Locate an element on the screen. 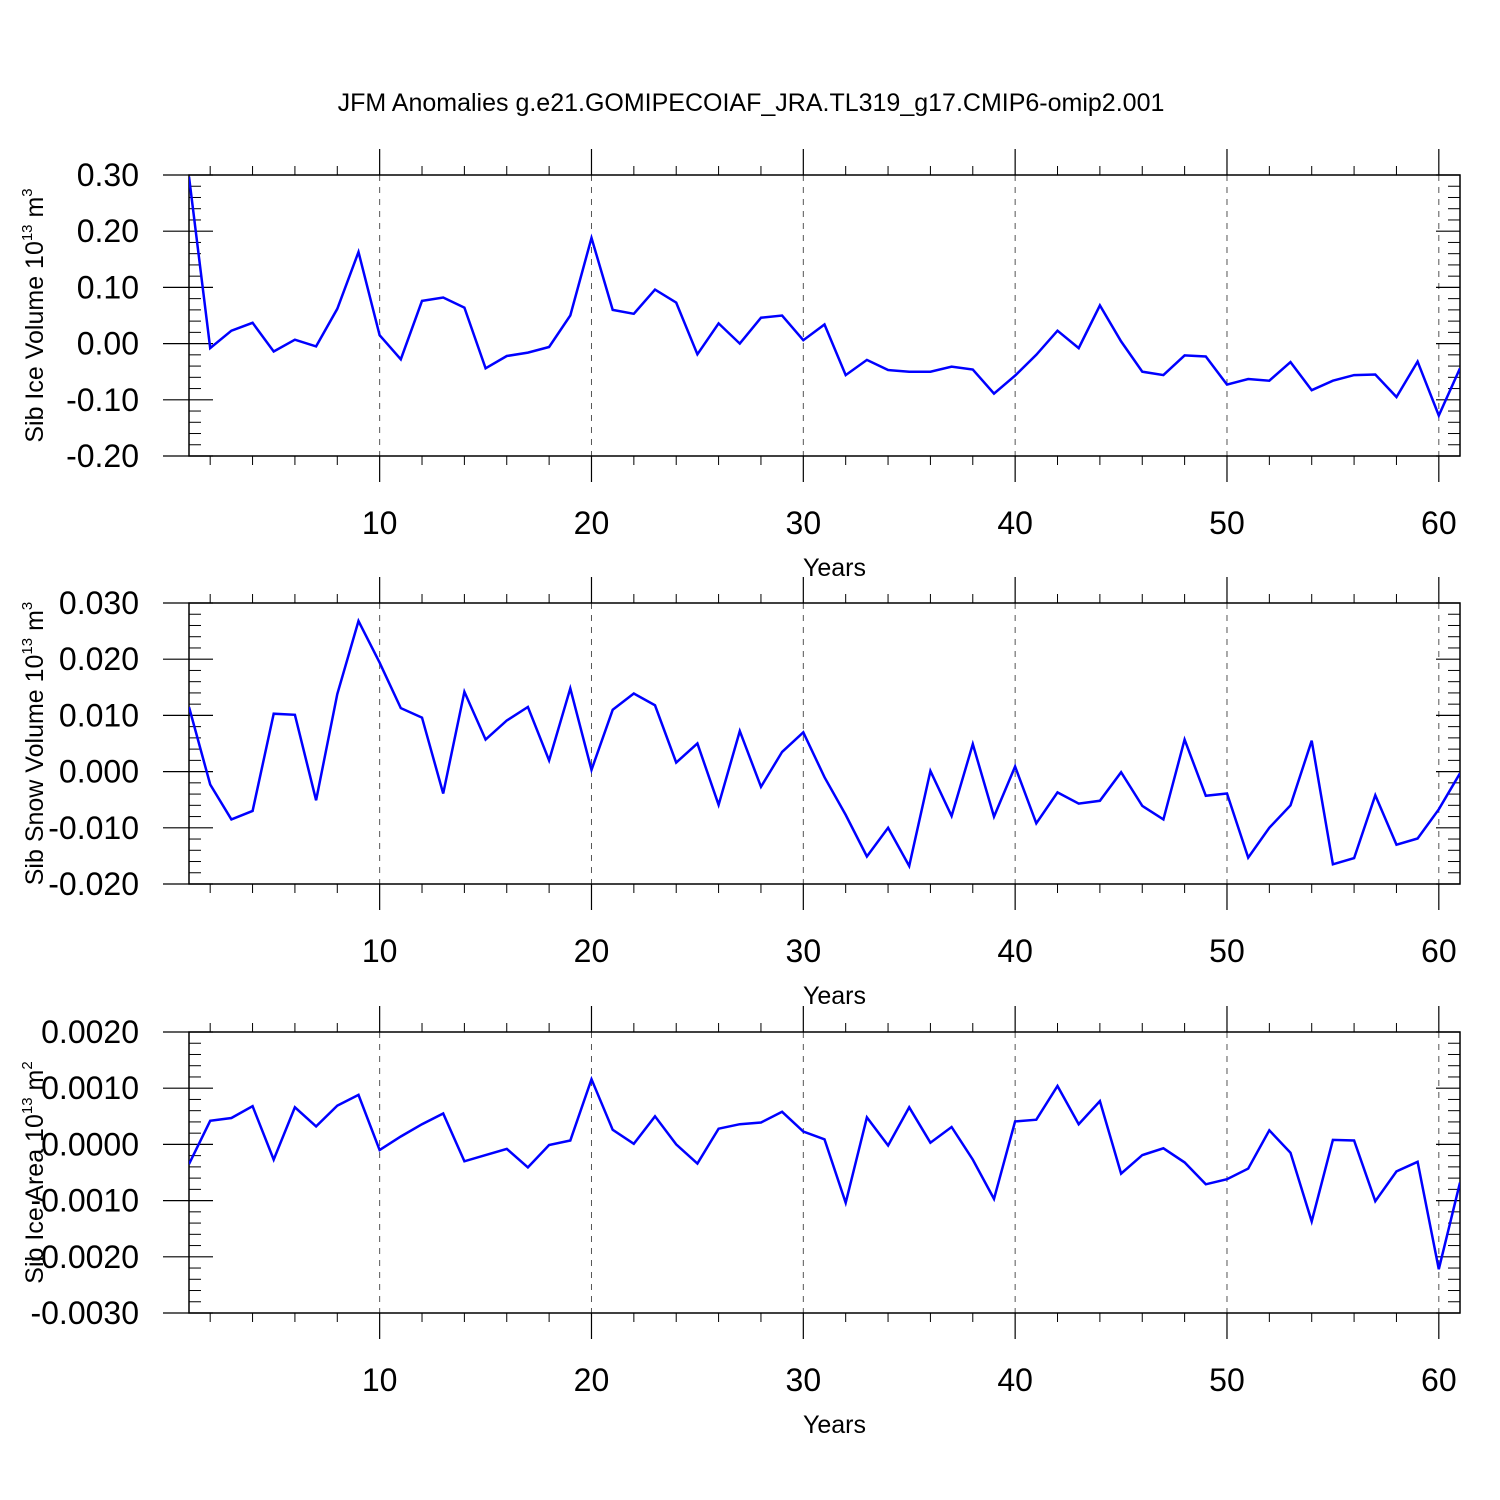  y-tick-label: -0.0030 is located at coordinates (84, 1313).